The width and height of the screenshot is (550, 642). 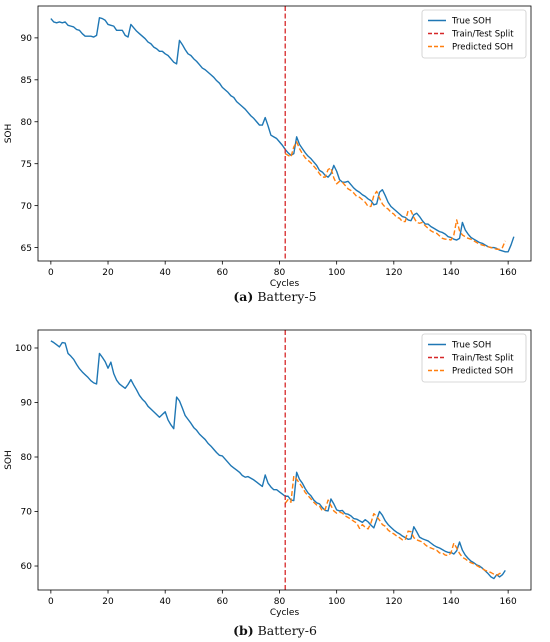 I want to click on caption-battery-6: (b) Battery-6, so click(x=275, y=630).